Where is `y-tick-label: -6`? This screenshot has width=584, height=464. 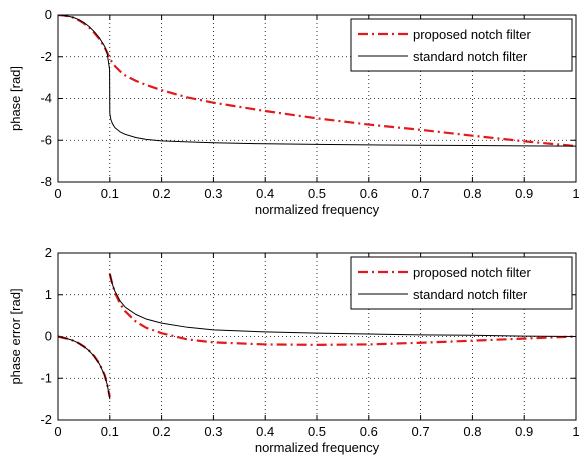
y-tick-label: -6 is located at coordinates (46, 139).